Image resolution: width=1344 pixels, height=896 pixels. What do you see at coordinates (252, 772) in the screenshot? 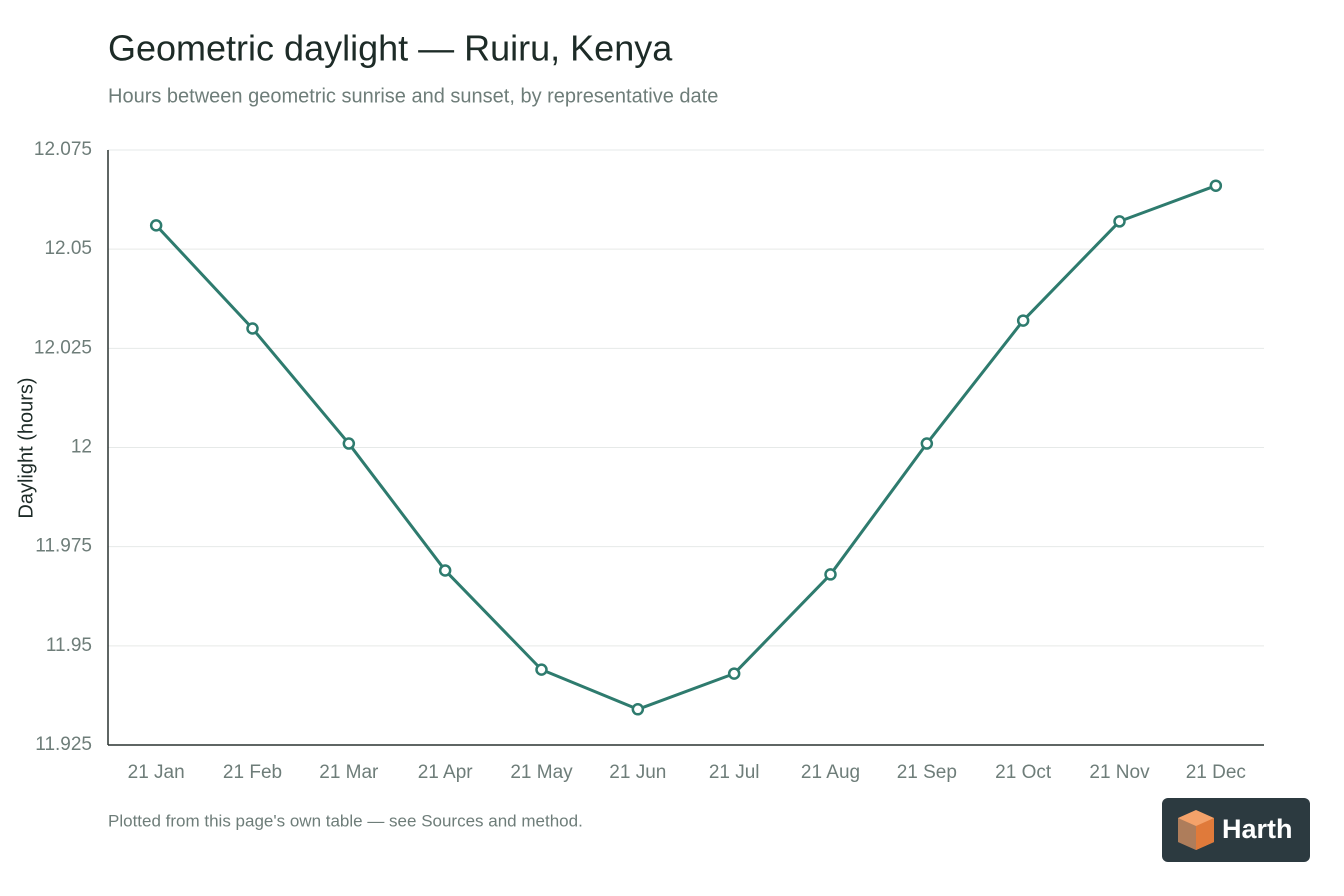
I see `x-tick-label: 21 Feb` at bounding box center [252, 772].